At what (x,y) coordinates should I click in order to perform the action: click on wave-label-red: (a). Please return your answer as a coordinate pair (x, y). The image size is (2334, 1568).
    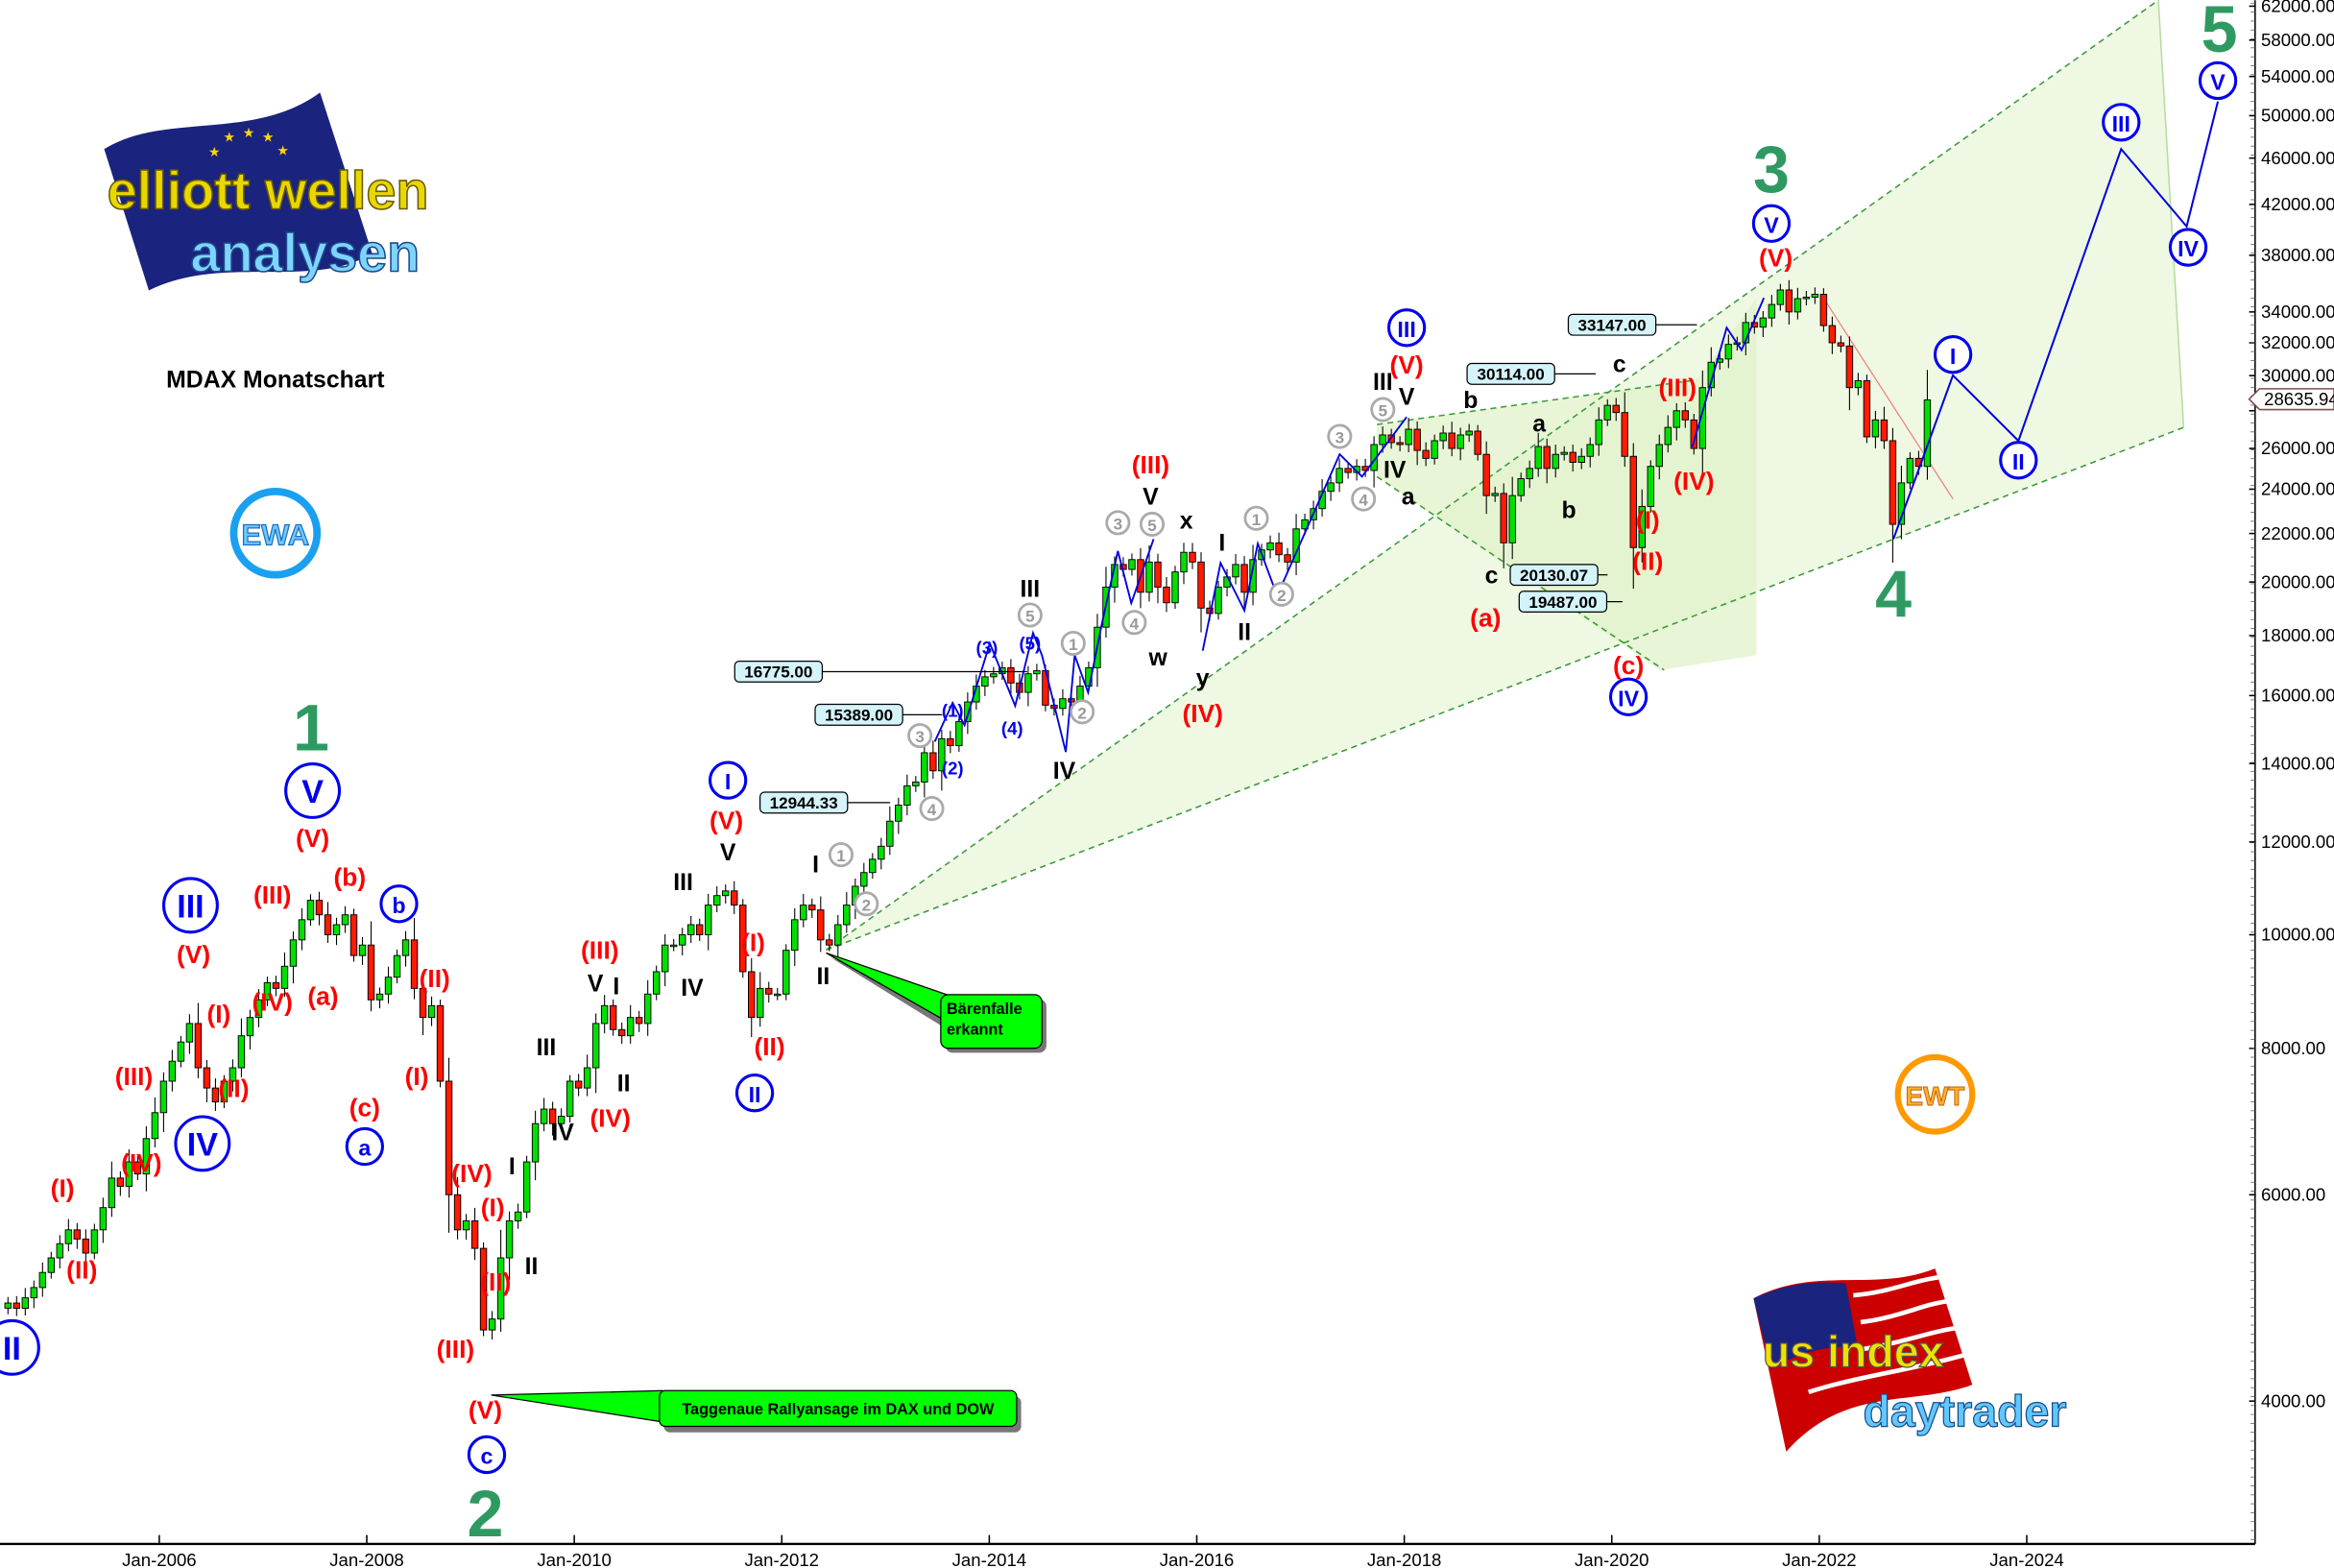
    Looking at the image, I should click on (322, 995).